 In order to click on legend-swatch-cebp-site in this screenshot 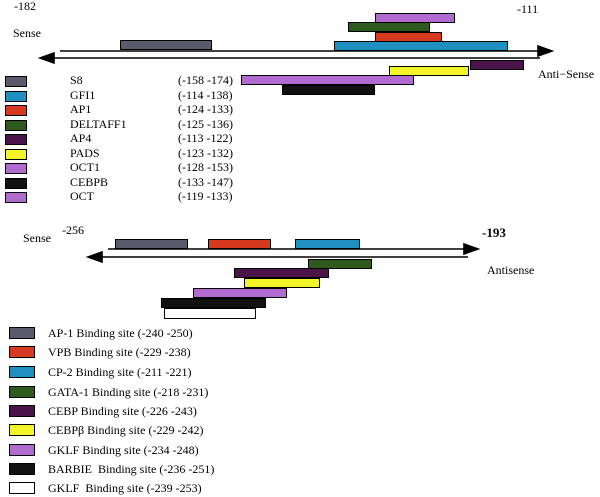, I will do `click(22, 411)`.